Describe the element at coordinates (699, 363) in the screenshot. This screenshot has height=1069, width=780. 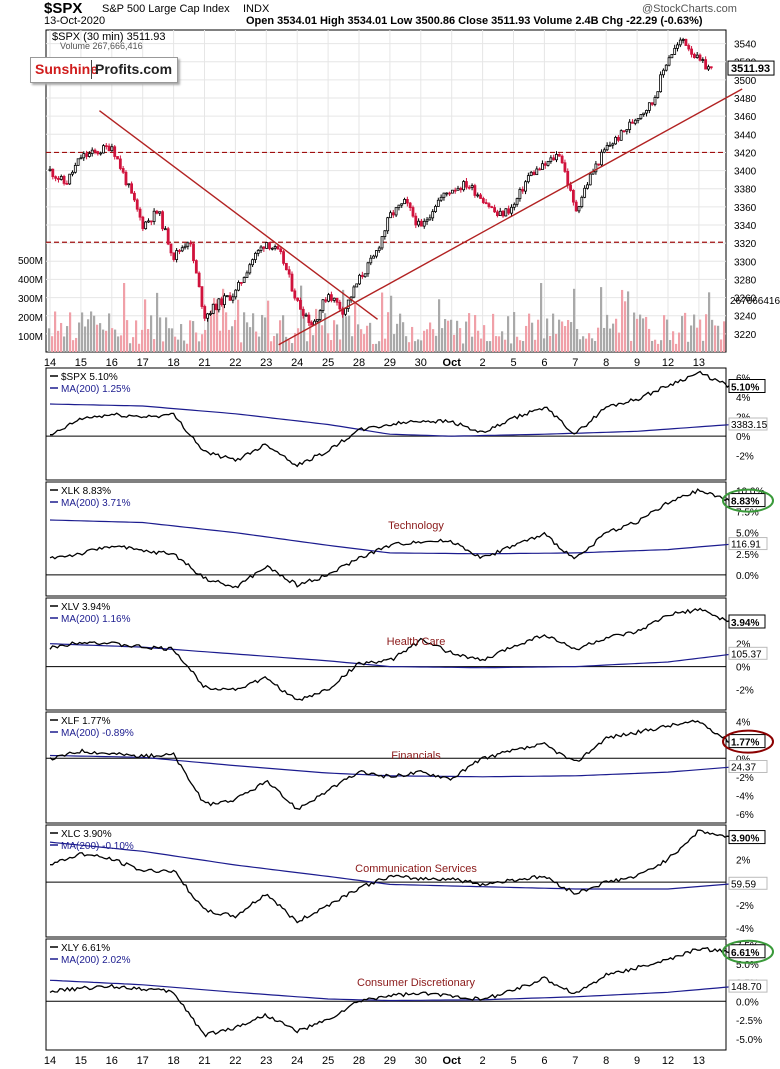
I see `x-tick-label: 13` at that location.